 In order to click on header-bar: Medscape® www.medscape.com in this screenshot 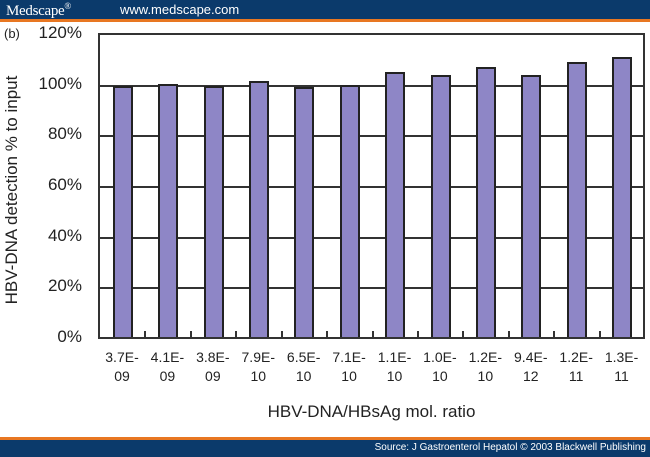, I will do `click(325, 11)`.